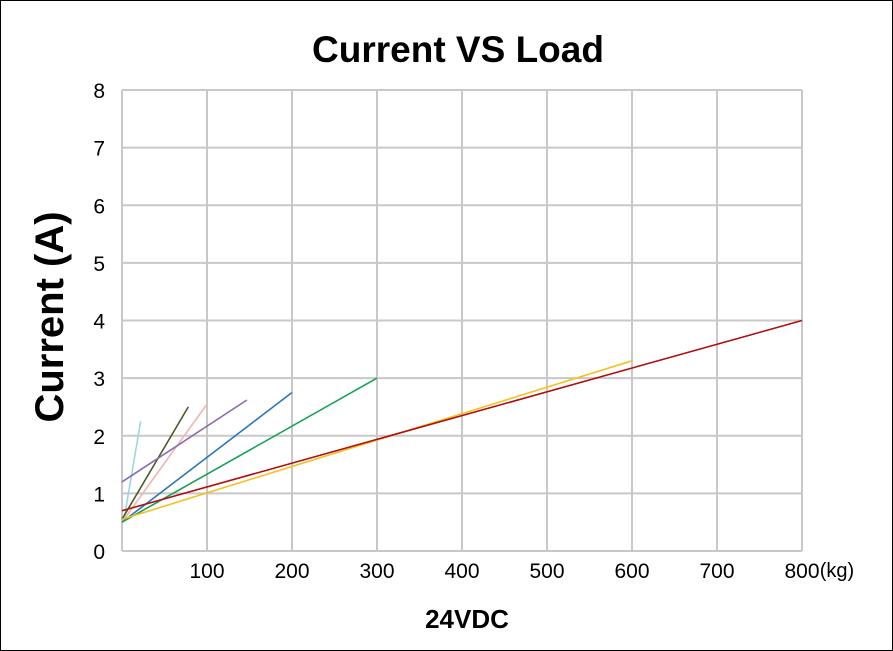 This screenshot has height=651, width=893. I want to click on chart-title: Current VS Load, so click(458, 49).